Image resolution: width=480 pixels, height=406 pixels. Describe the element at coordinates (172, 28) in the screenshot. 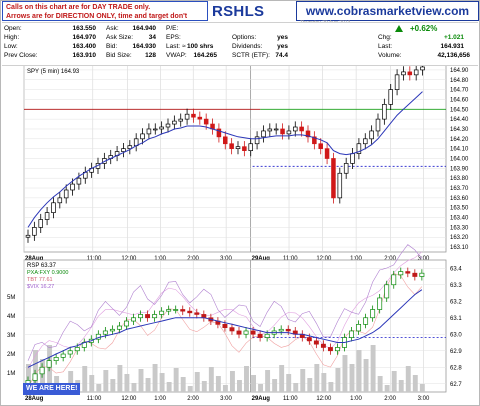

I see `pe-label: P/E:` at that location.